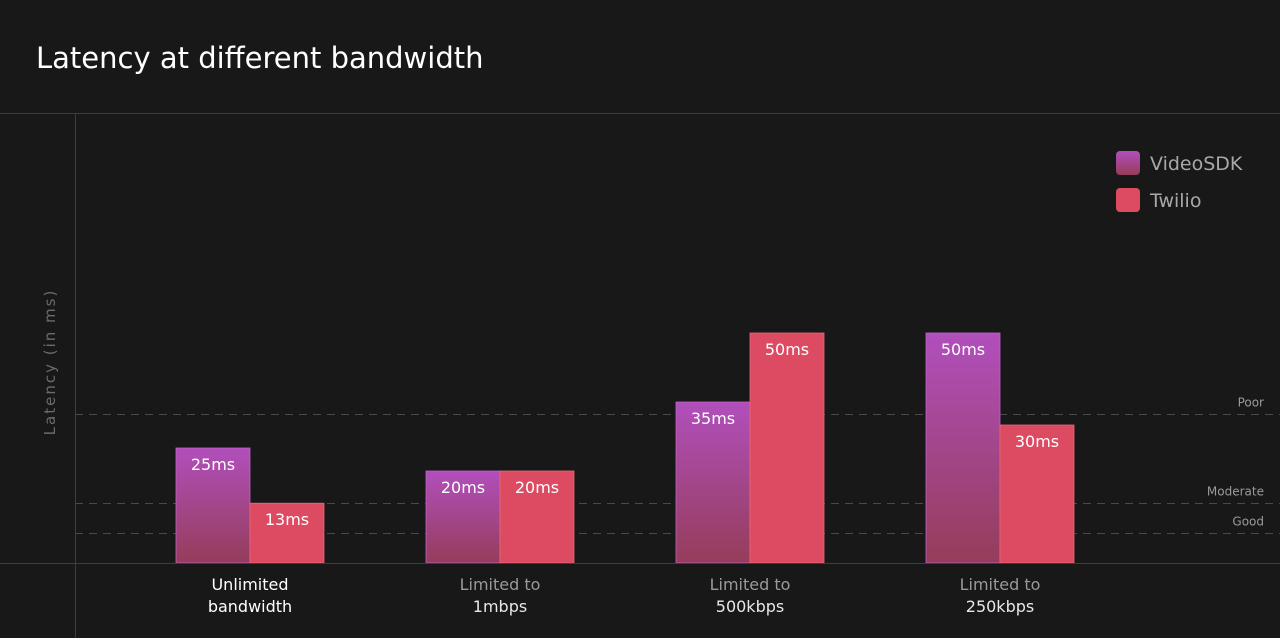 Image resolution: width=1280 pixels, height=638 pixels. Describe the element at coordinates (250, 606) in the screenshot. I see `x-tick-label-line2-0: bandwidth` at that location.